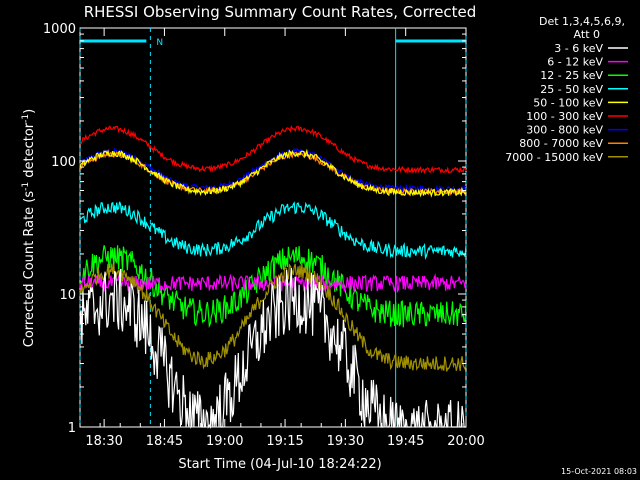 The image size is (640, 480). I want to click on x-axis-label: Start Time (04-Jul-10 18:24:22), so click(279, 464).